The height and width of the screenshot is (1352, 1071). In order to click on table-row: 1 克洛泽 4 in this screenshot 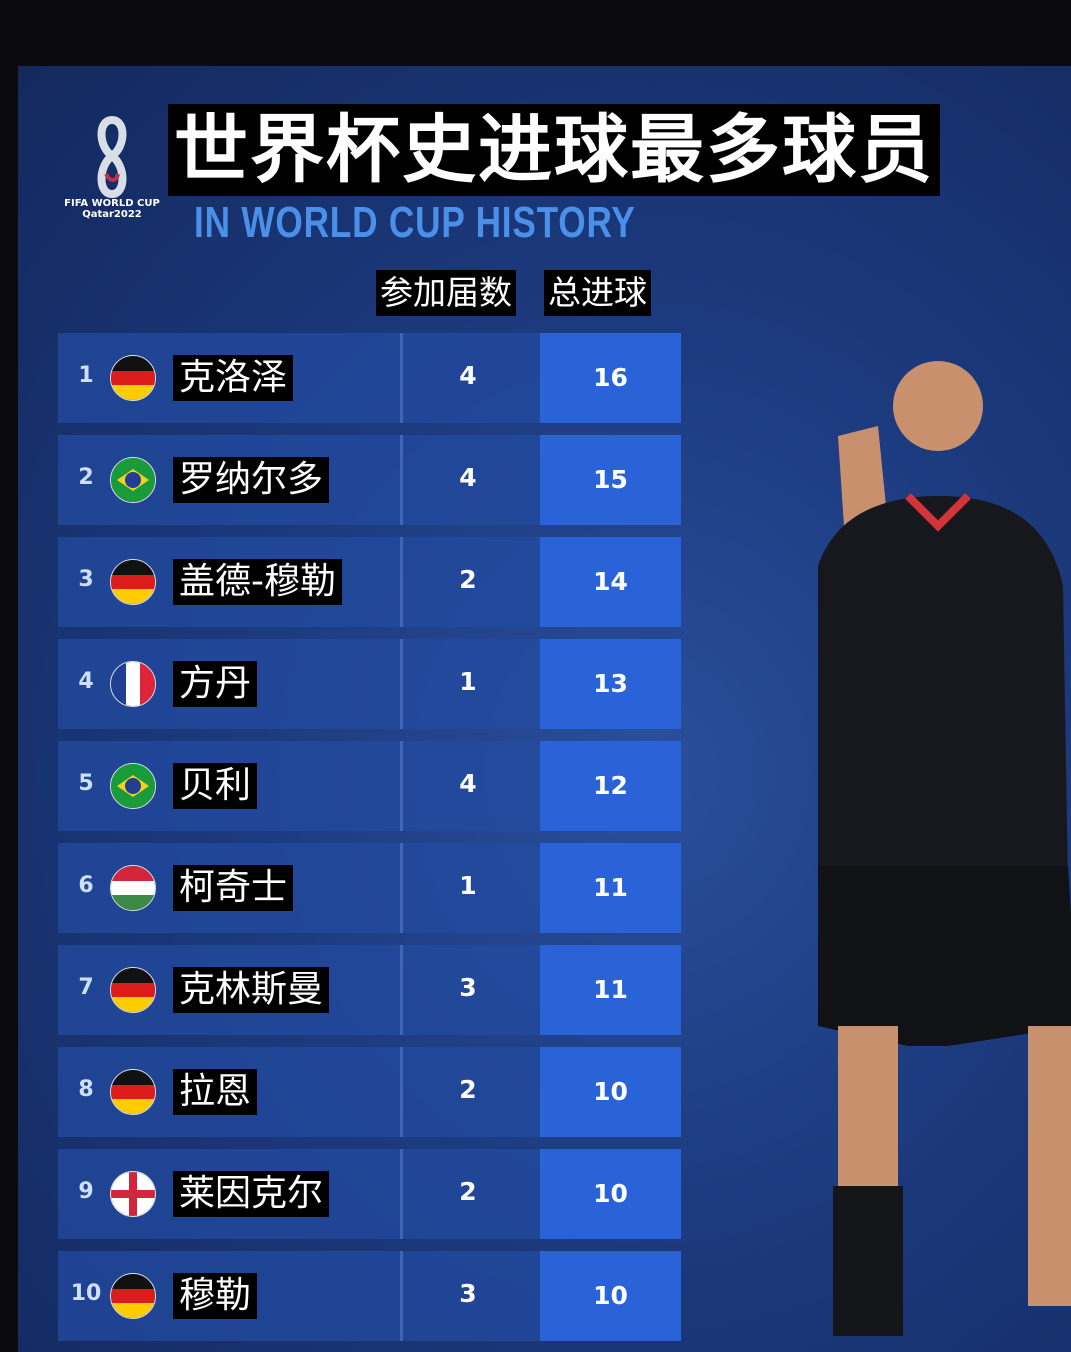, I will do `click(299, 378)`.